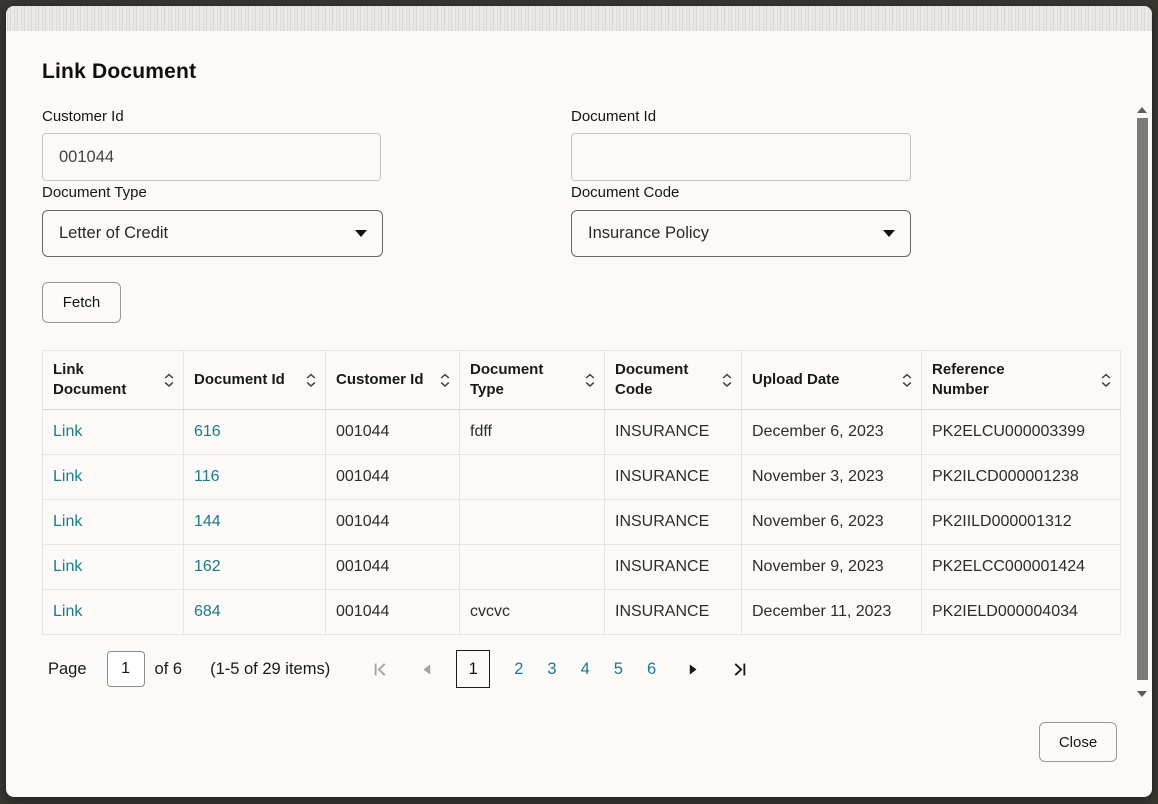 This screenshot has width=1158, height=804. Describe the element at coordinates (649, 233) in the screenshot. I see `document-code-value: Insurance Policy` at that location.